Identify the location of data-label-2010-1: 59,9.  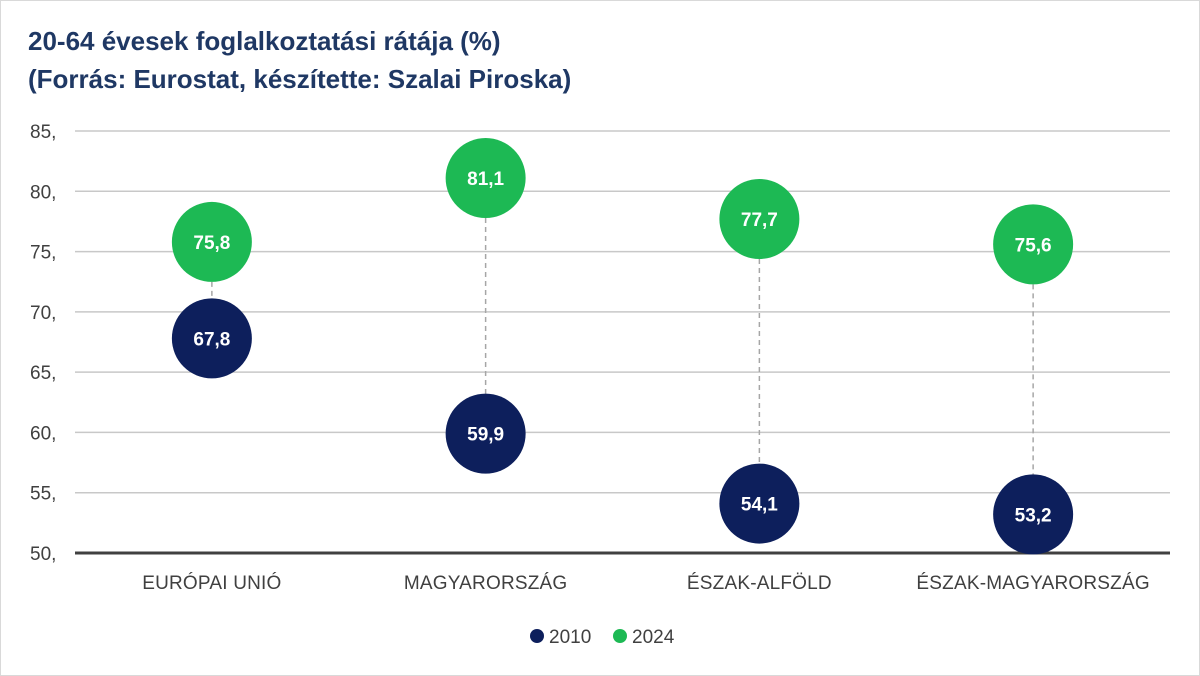
(485, 435).